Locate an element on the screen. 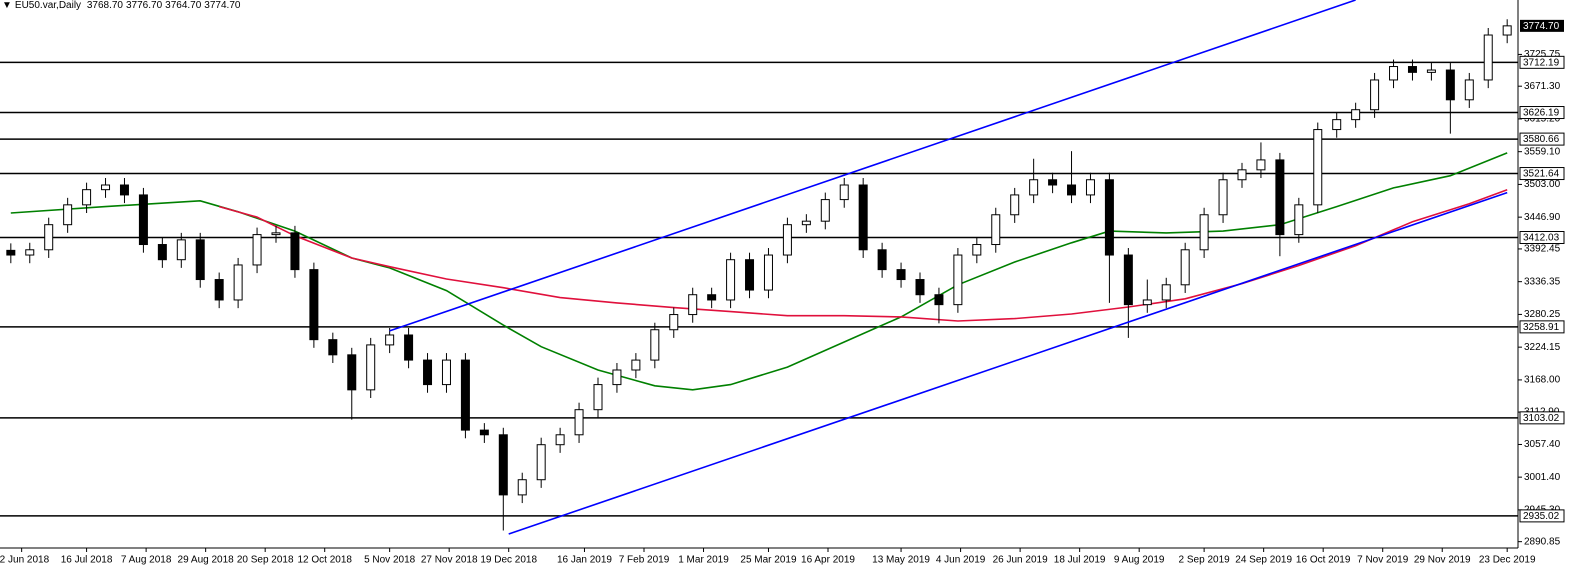  x-tick-label: 12 Oct 2018 is located at coordinates (324, 560).